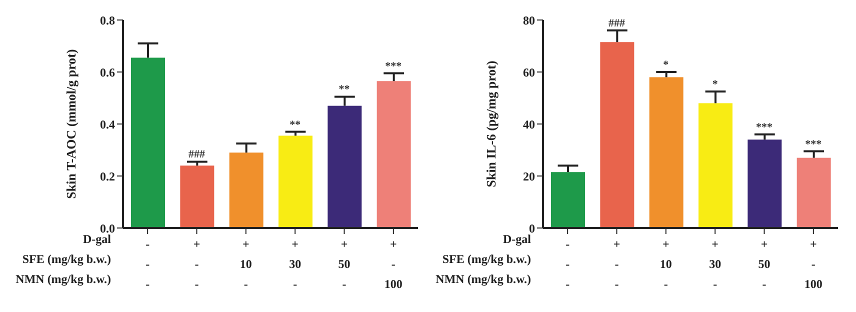 Image resolution: width=856 pixels, height=312 pixels. I want to click on y-tick-label: 20, so click(529, 176).